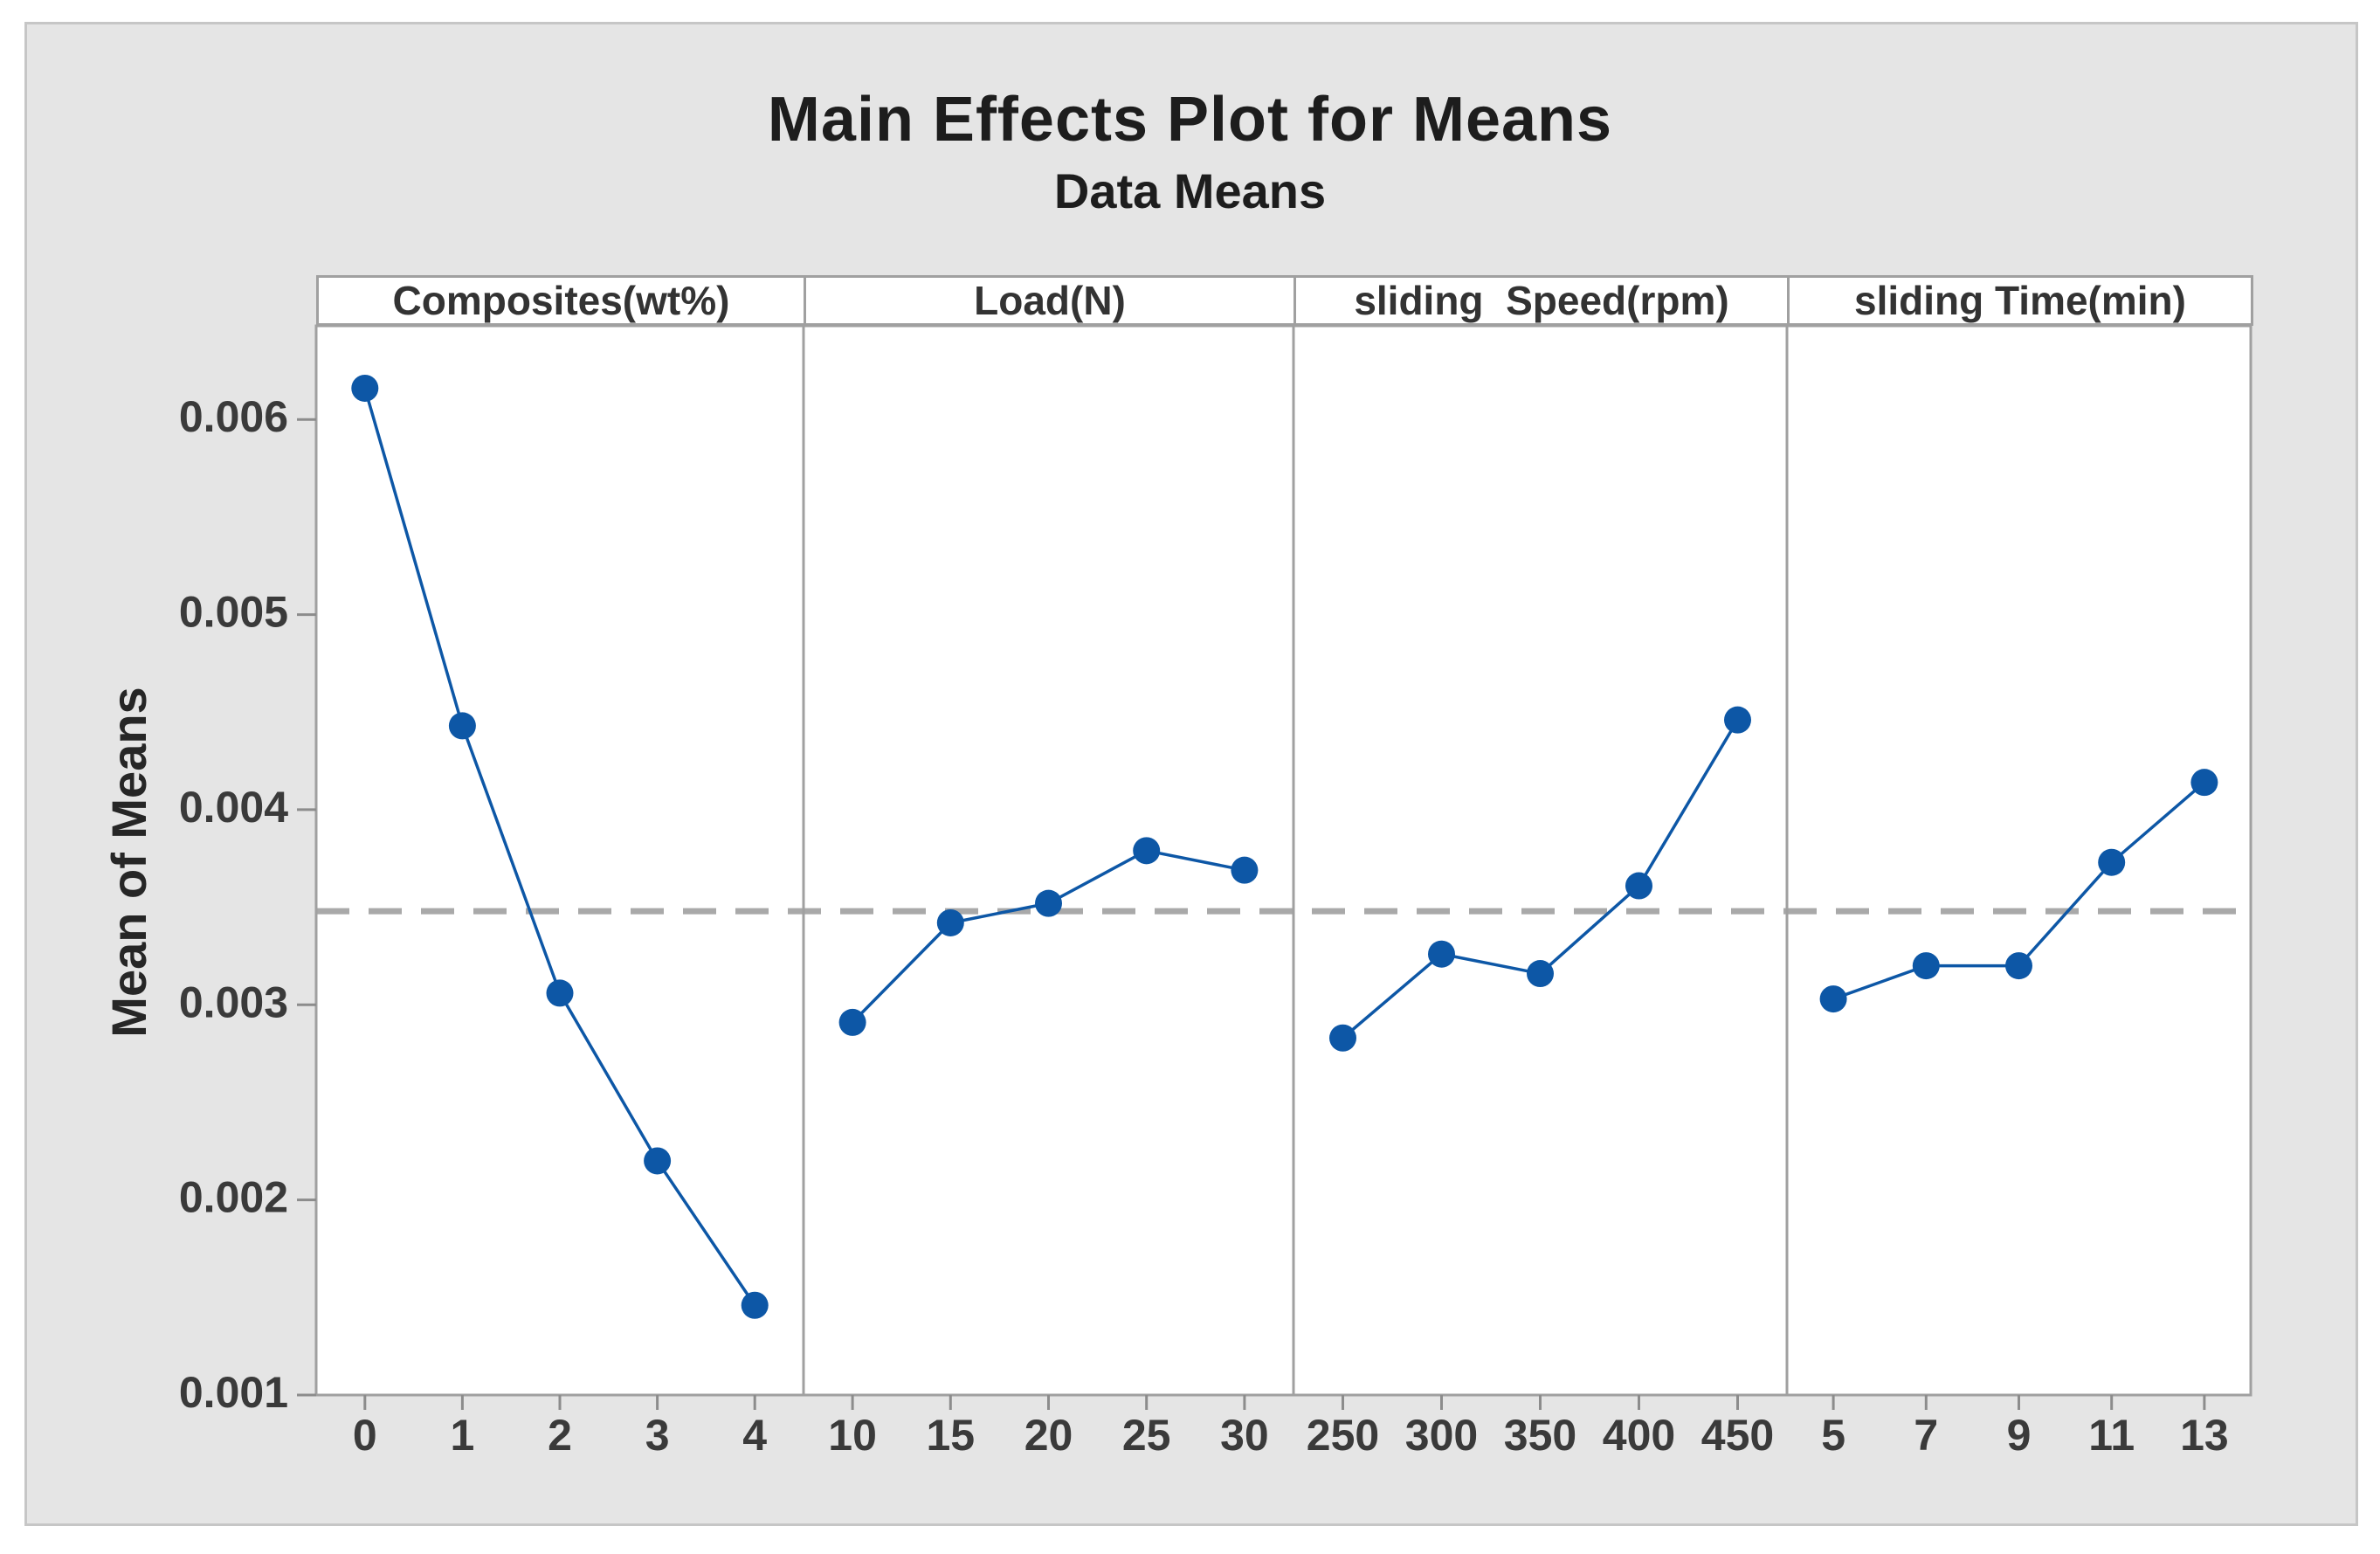 The image size is (2380, 1554). What do you see at coordinates (1190, 190) in the screenshot?
I see `chart-subtitle: Data Means` at bounding box center [1190, 190].